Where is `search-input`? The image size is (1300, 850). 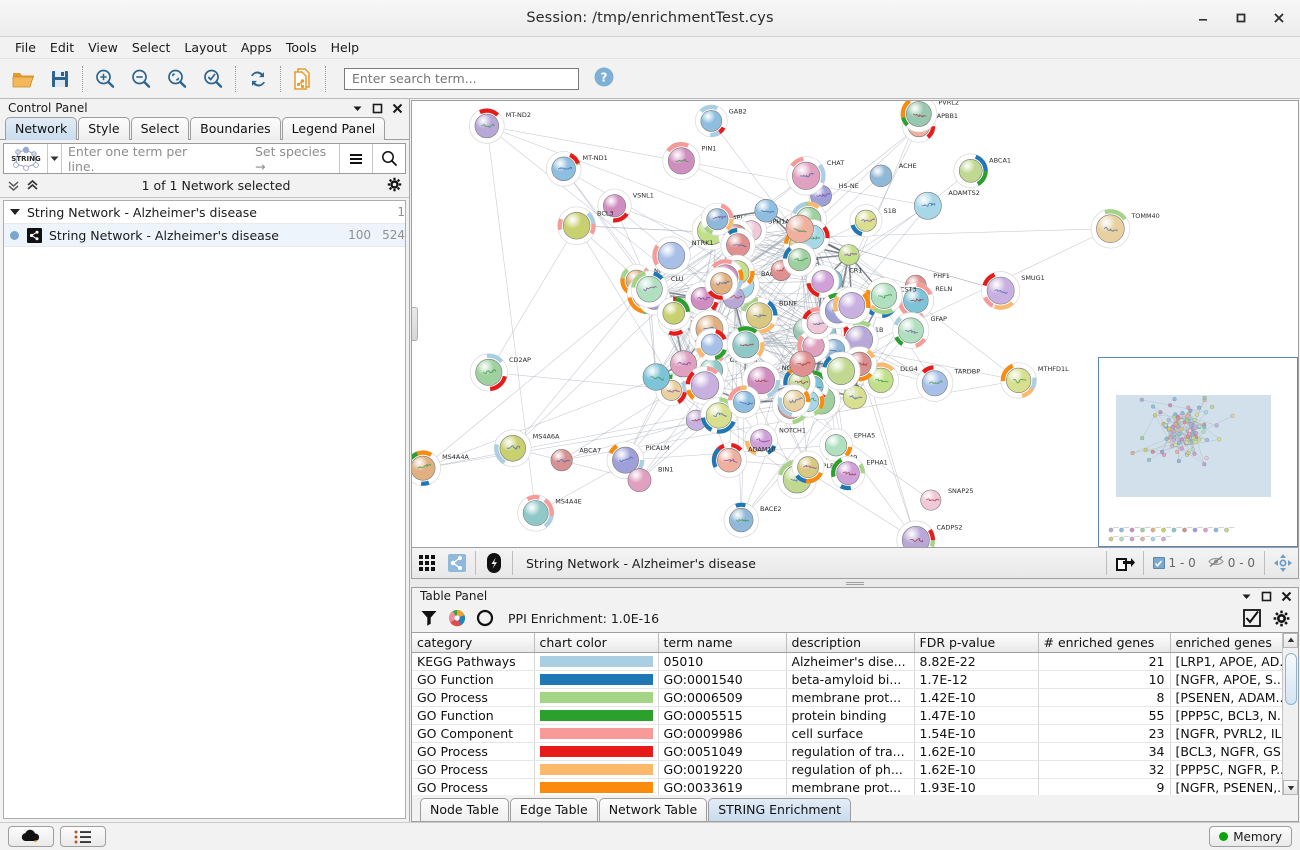
search-input is located at coordinates (461, 78).